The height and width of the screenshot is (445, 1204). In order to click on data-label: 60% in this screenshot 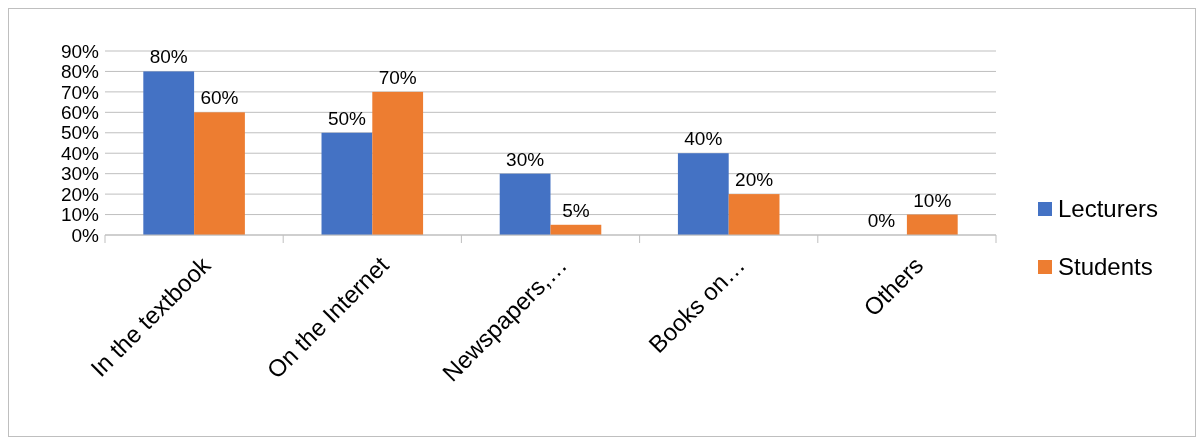, I will do `click(219, 98)`.